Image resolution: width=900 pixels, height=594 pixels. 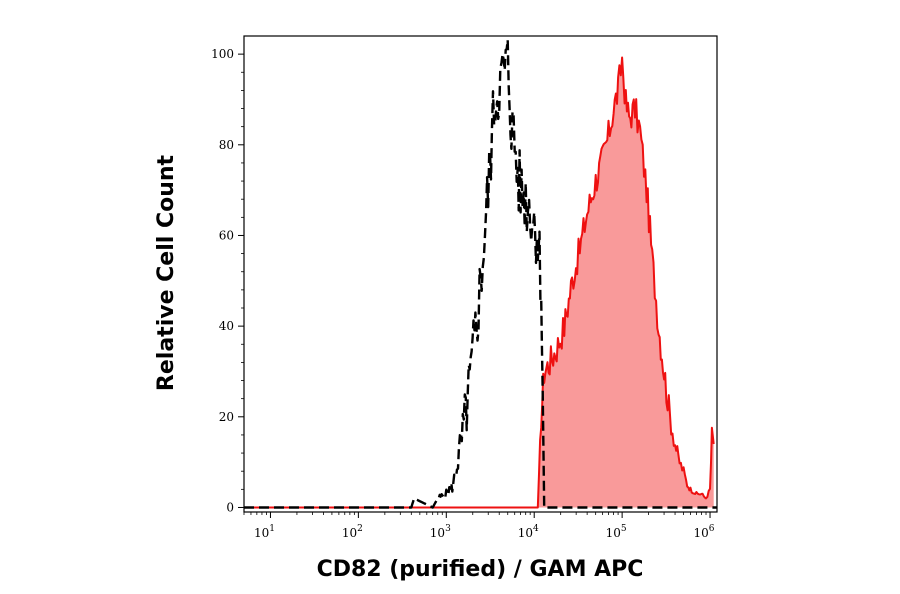 What do you see at coordinates (480, 569) in the screenshot?
I see `x-axis-label: CD82 (purified) / GAM APC` at bounding box center [480, 569].